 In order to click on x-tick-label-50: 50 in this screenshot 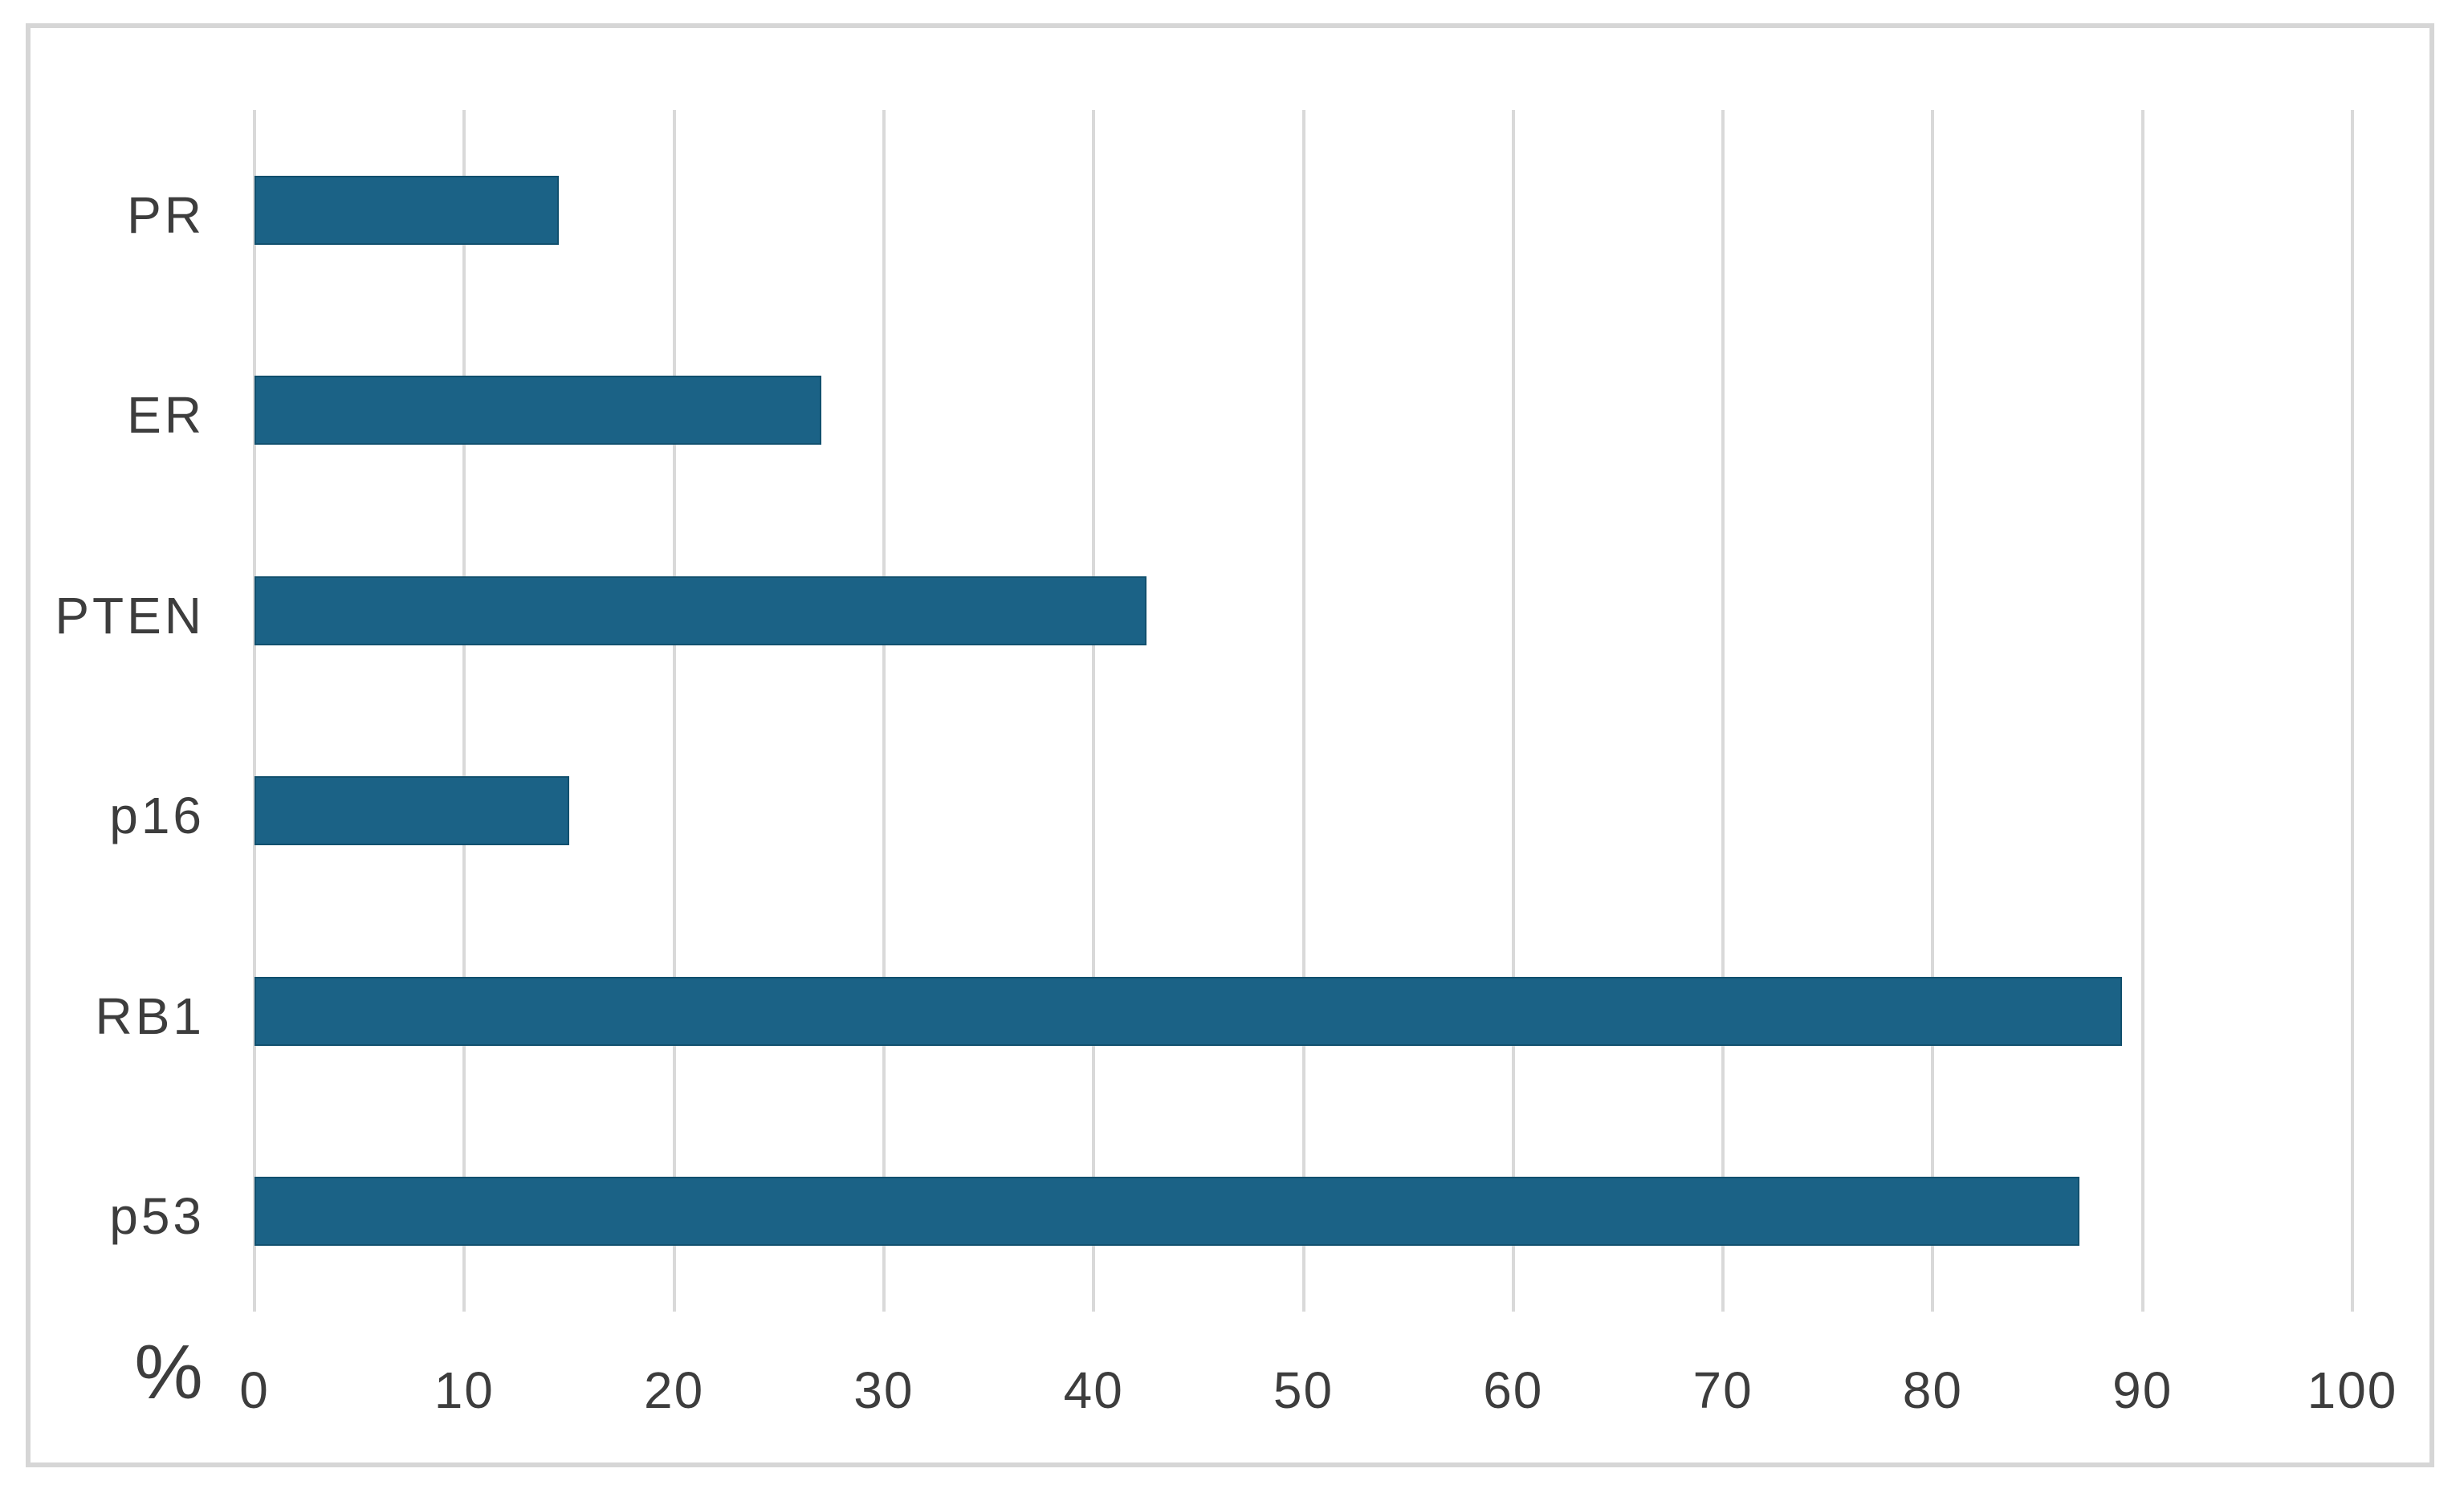, I will do `click(1303, 1390)`.